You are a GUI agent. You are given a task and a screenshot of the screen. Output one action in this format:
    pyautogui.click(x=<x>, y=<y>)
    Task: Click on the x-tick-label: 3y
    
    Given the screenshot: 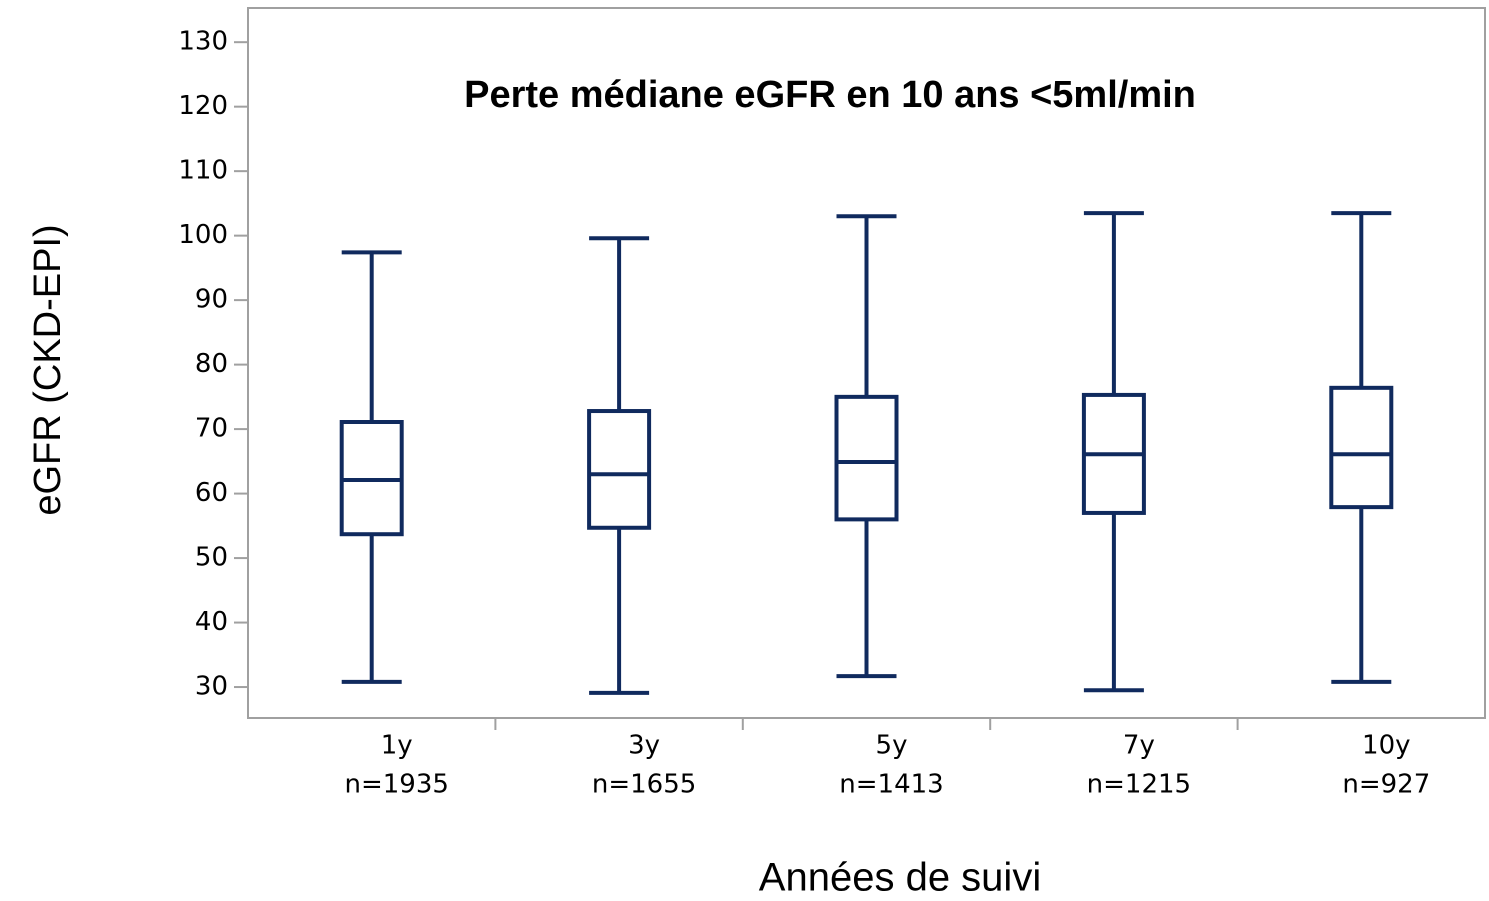 What is the action you would take?
    pyautogui.click(x=644, y=746)
    